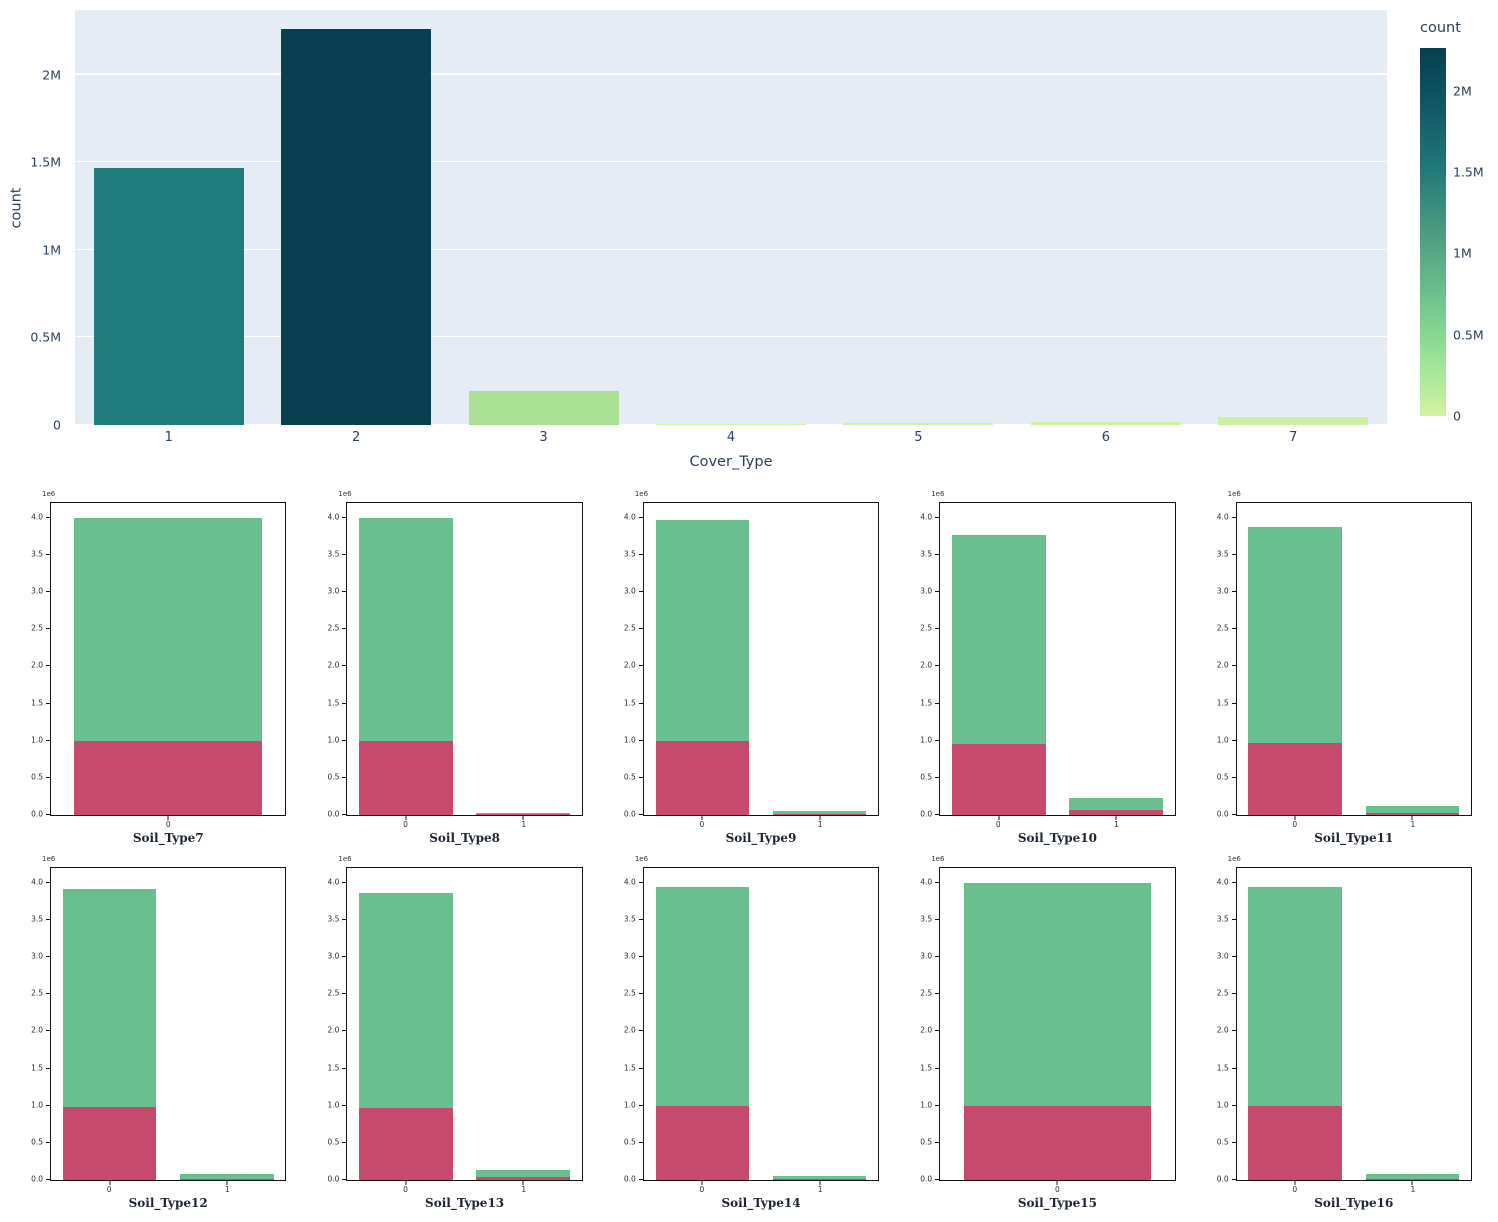 The width and height of the screenshot is (1498, 1222). Describe the element at coordinates (465, 1203) in the screenshot. I see `subplot-xlabel: Soil_Type13` at that location.